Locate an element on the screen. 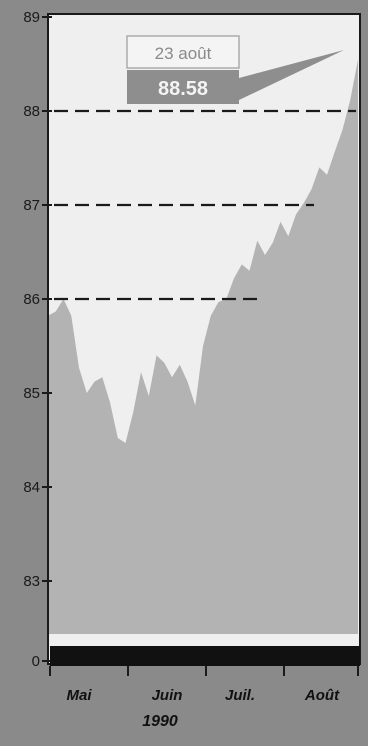  y-tick-label: 83 is located at coordinates (31, 581).